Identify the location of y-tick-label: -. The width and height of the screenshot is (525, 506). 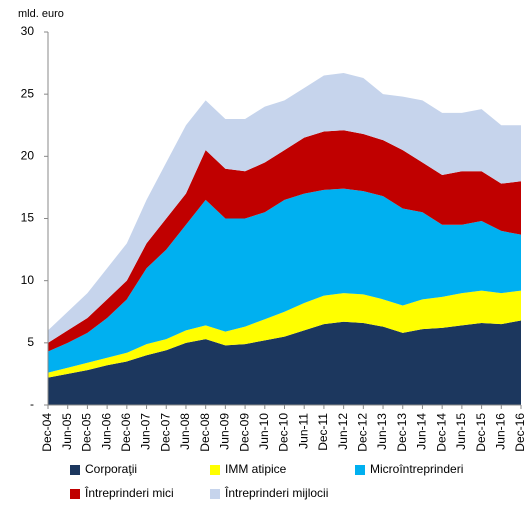
(32, 404).